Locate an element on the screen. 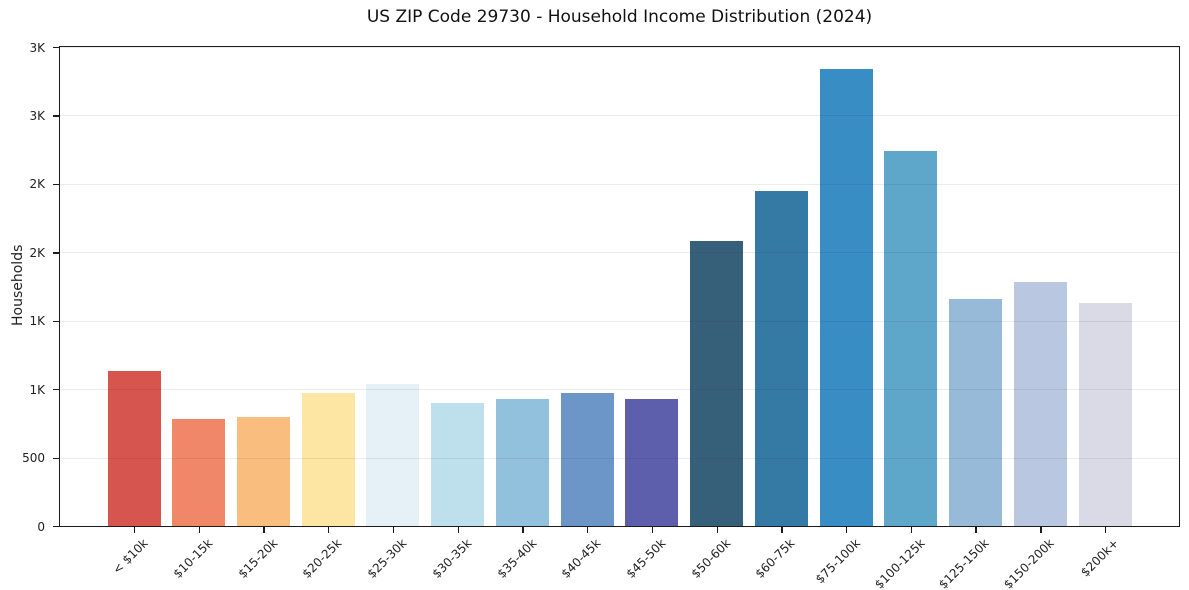 This screenshot has height=590, width=1189. y-tick-label: 500 is located at coordinates (33, 458).